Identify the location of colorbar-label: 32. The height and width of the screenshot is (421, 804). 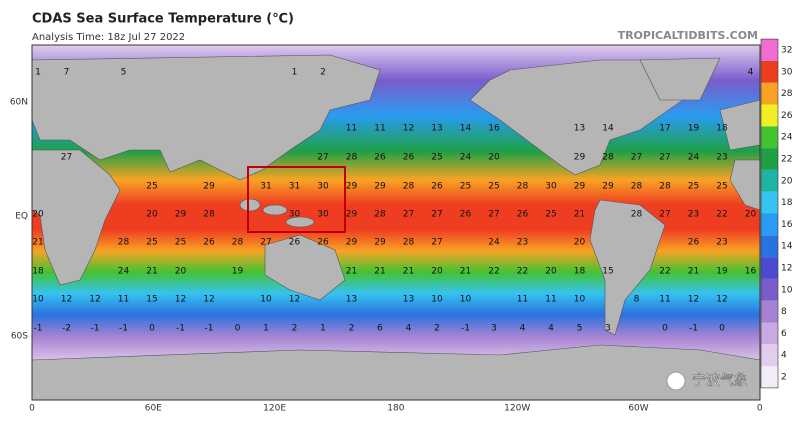
(786, 51).